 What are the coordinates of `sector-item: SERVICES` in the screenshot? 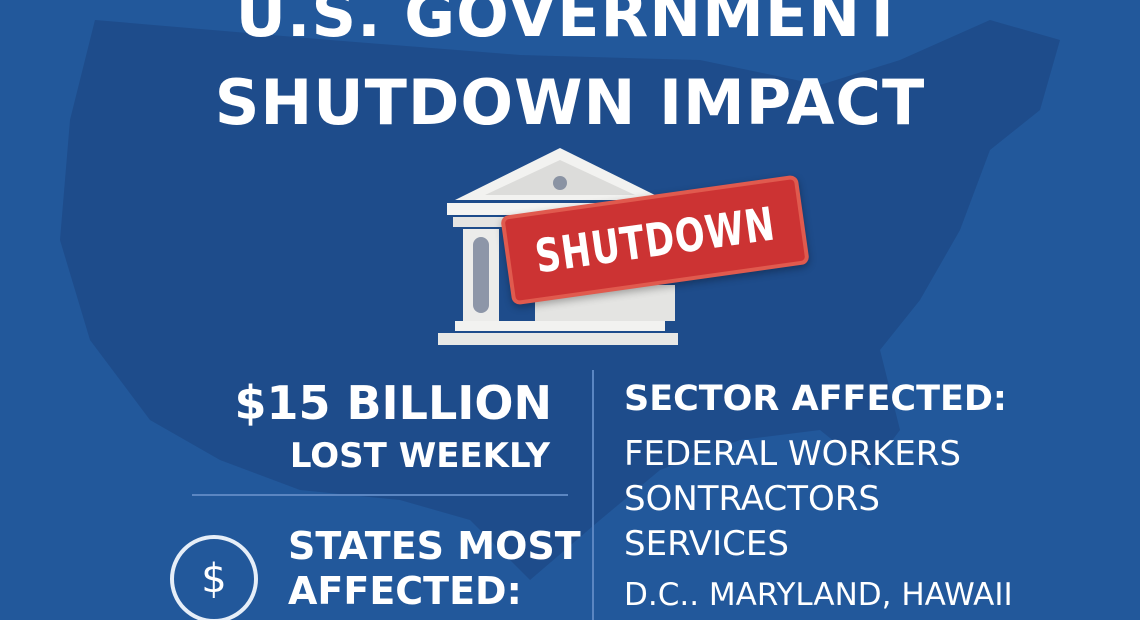 It's located at (706, 544).